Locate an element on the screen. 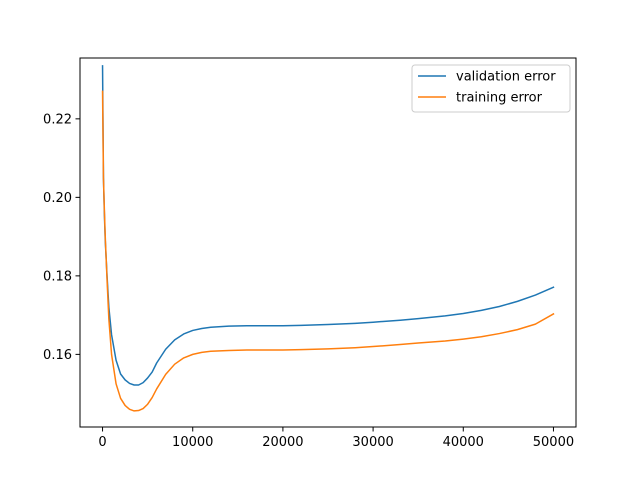 Image resolution: width=640 pixels, height=480 pixels. x-axis: 0 10000 20000 30000 40000 50000 is located at coordinates (336, 438).